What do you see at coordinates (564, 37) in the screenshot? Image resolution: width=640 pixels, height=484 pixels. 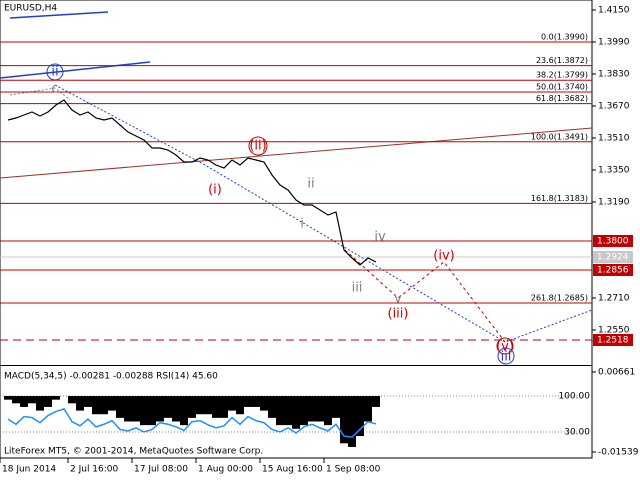 I see `fib-label: 0.0(1.3990)` at bounding box center [564, 37].